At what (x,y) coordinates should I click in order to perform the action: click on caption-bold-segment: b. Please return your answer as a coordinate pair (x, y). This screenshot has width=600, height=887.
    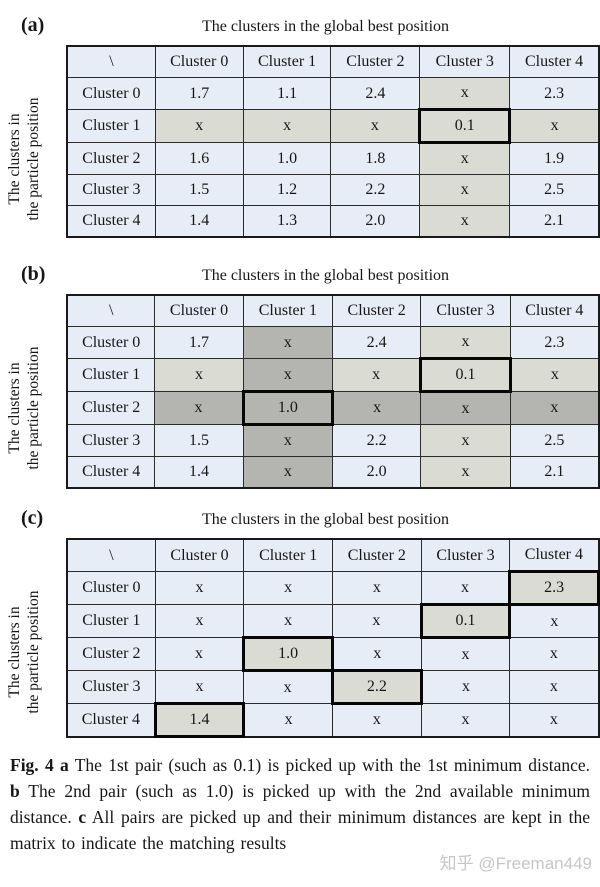
    Looking at the image, I should click on (15, 791).